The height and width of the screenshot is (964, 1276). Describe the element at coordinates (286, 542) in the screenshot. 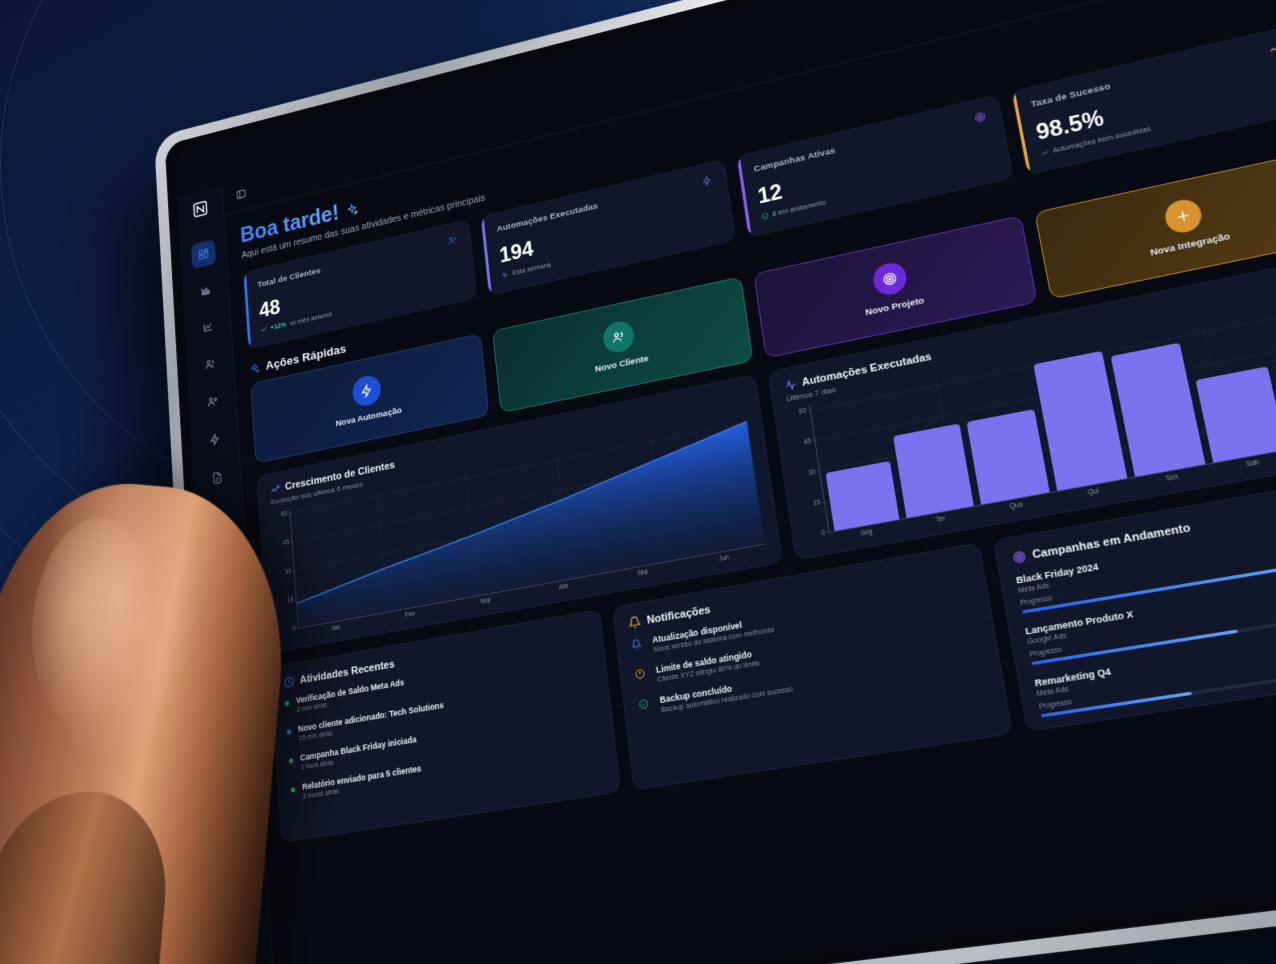

I see `y-tick: 45` at that location.